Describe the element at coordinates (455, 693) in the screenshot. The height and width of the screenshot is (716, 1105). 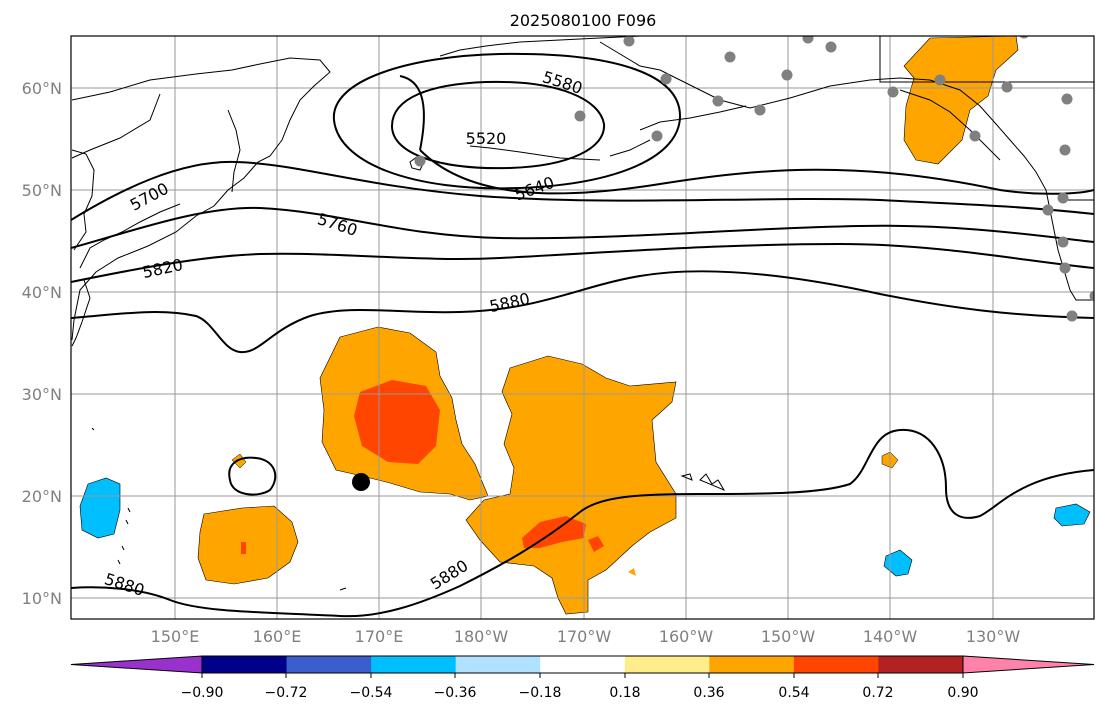
I see `colorbar-tick-label: −0.36` at that location.